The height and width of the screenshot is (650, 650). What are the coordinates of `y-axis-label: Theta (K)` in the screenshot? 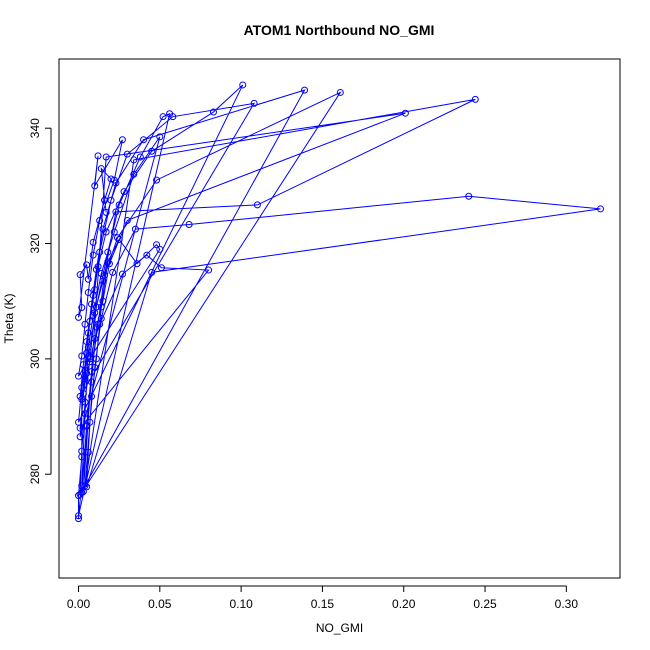 It's located at (9, 318).